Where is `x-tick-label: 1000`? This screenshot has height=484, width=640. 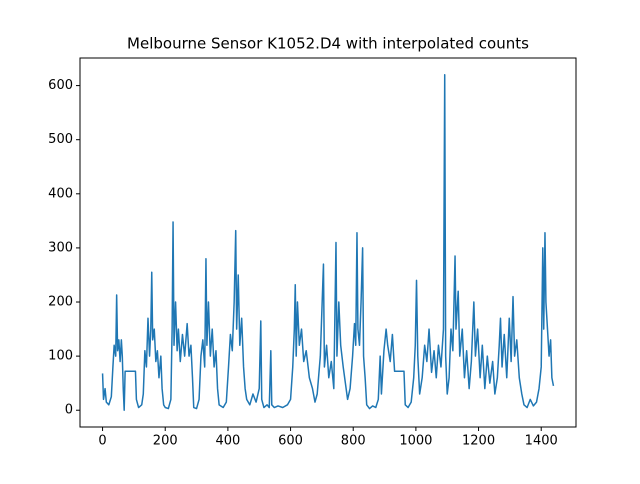 x-tick-label: 1000 is located at coordinates (415, 441).